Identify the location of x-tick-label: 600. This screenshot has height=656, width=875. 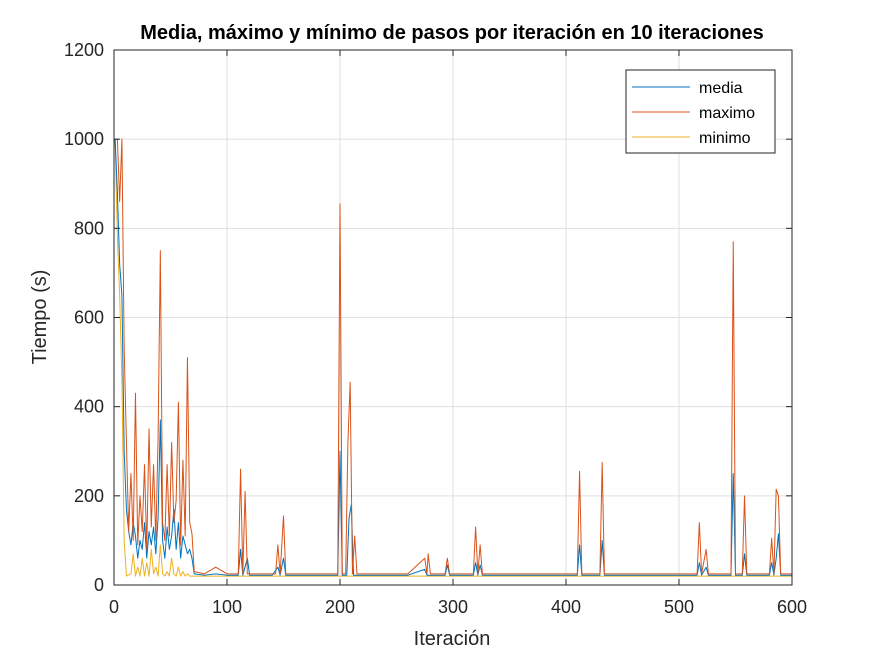
(792, 607).